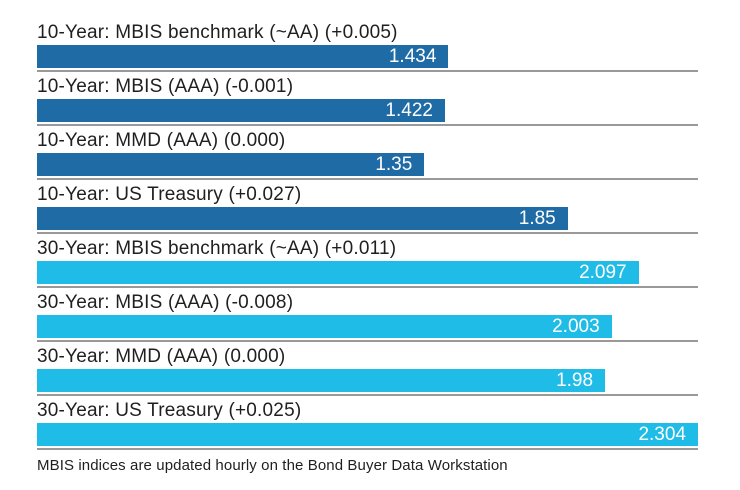 The height and width of the screenshot is (490, 740). Describe the element at coordinates (217, 248) in the screenshot. I see `bar-category-label: 30-Year: MBIS benchmark (~AA) (+0.011)` at that location.